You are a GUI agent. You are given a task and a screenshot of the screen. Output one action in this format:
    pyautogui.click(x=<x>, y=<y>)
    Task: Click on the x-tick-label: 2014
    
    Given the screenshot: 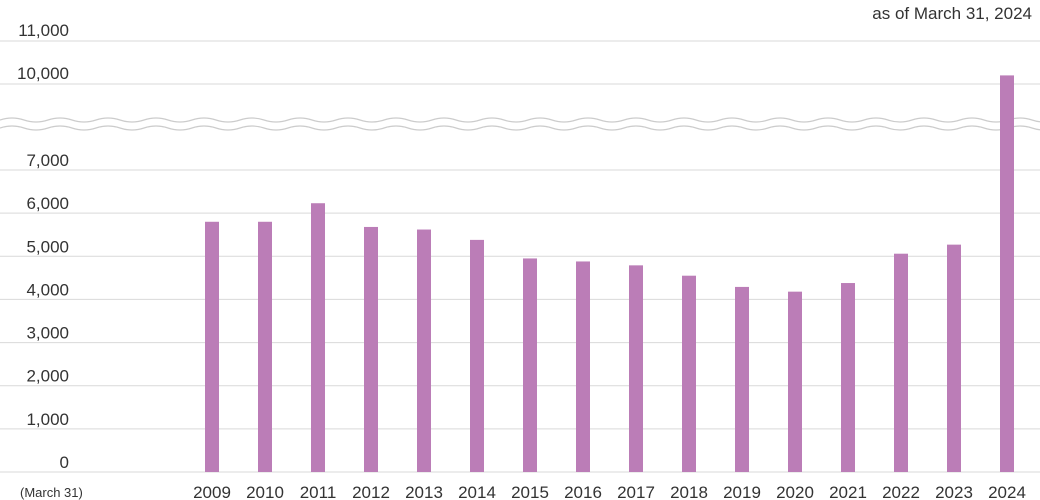 What is the action you would take?
    pyautogui.click(x=477, y=491)
    